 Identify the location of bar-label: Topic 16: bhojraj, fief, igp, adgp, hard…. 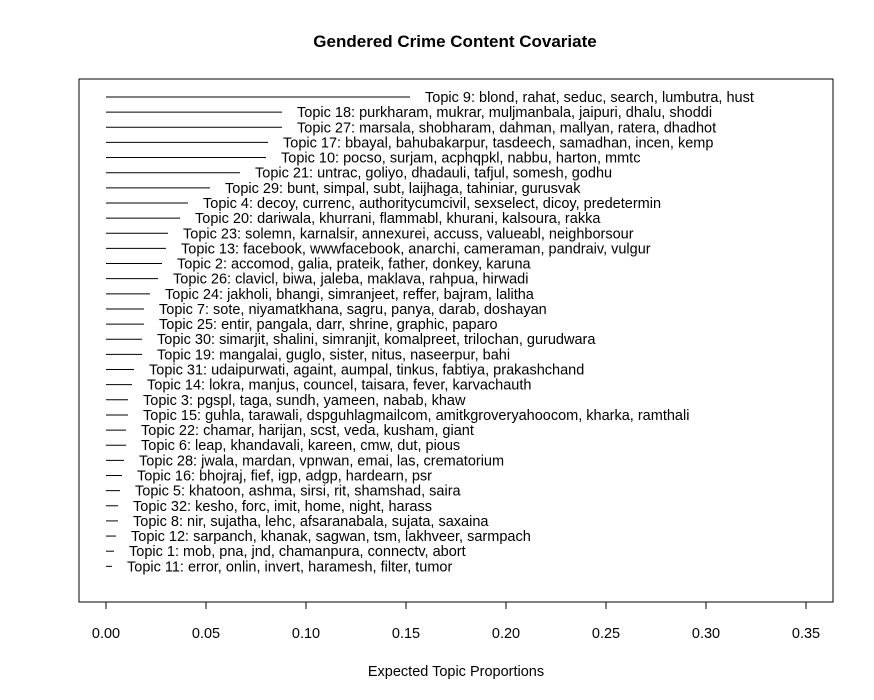
(284, 477).